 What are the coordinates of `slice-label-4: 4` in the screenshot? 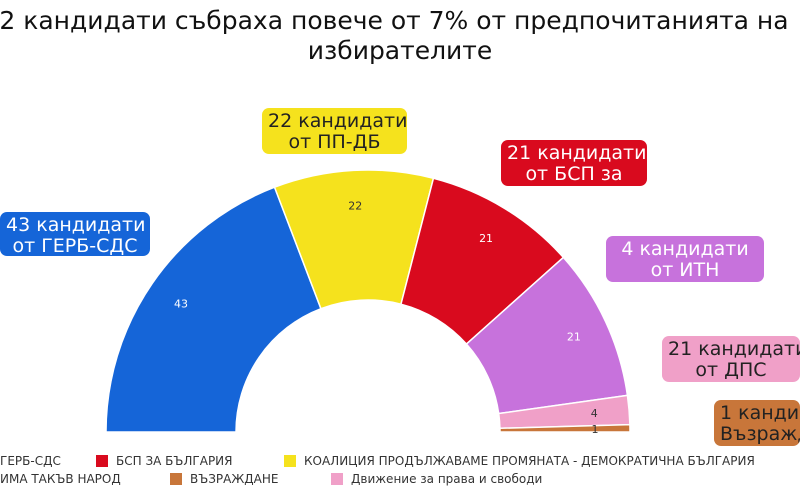 It's located at (594, 413).